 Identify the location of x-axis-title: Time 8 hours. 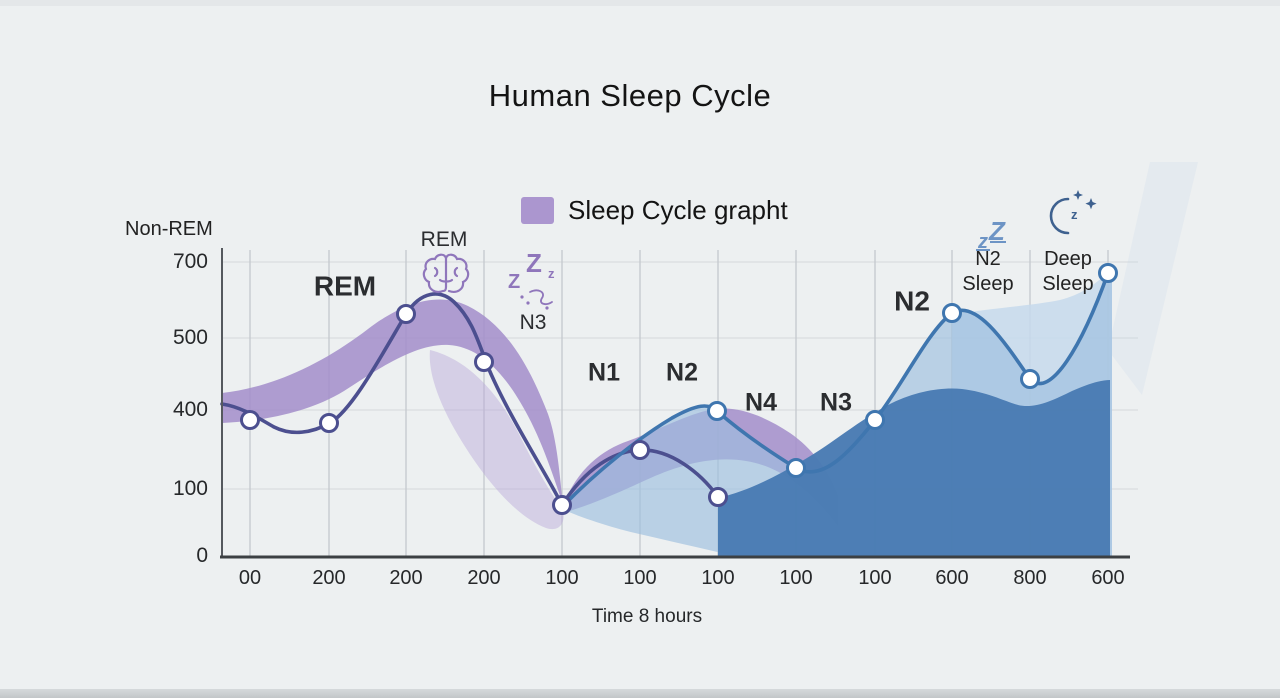
(647, 616).